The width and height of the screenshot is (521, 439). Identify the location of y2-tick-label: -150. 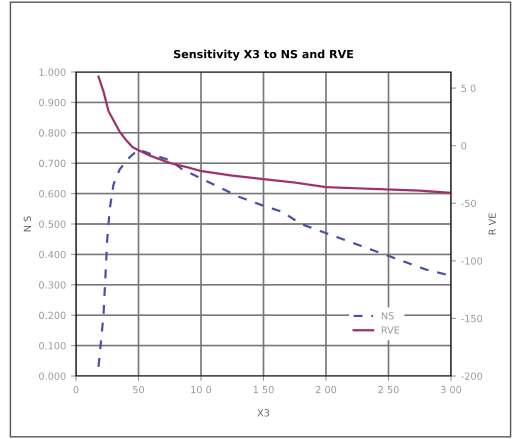
(471, 318).